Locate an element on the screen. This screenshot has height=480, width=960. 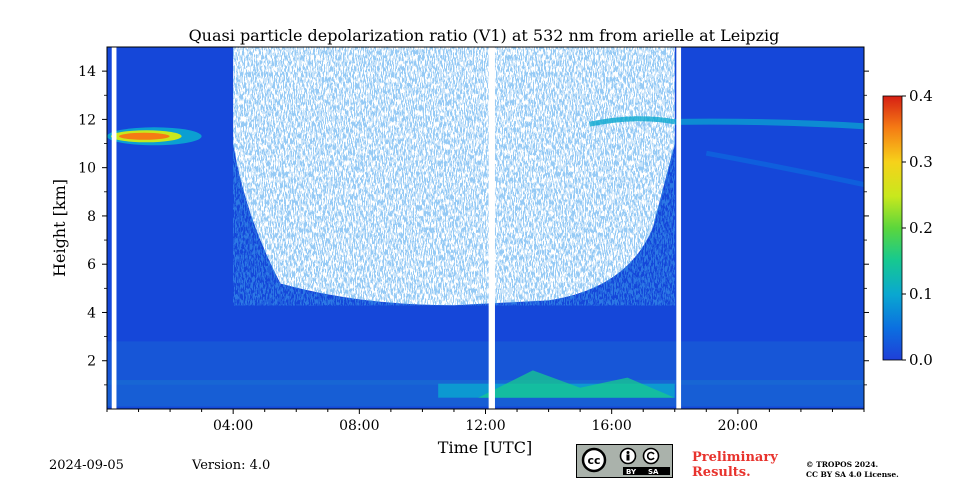
cc-icon: cc is located at coordinates (620, 460).